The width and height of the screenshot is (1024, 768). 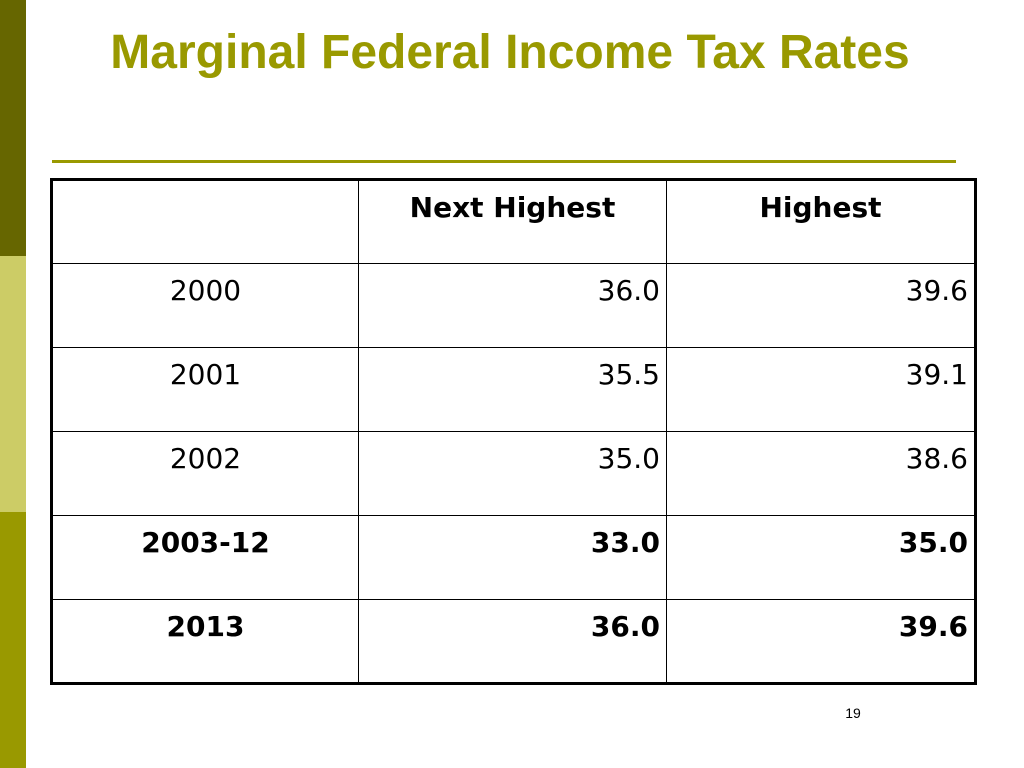 I want to click on next-highest-rate-cell: 33.0, so click(x=512, y=557).